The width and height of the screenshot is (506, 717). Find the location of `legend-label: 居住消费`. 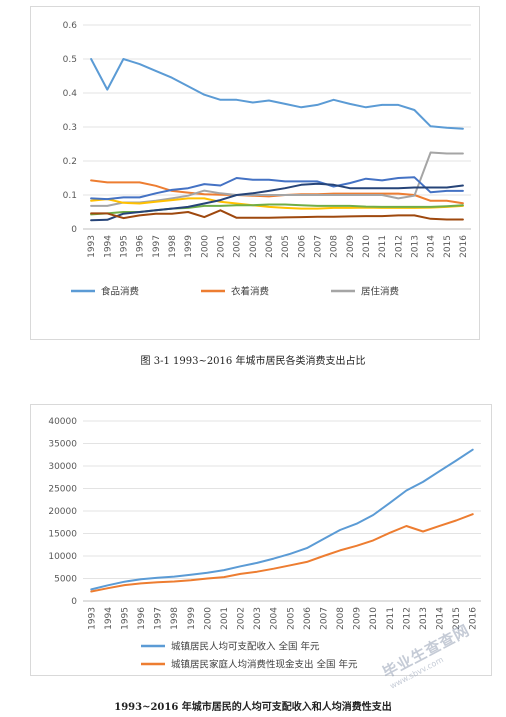

legend-label: 居住消费 is located at coordinates (380, 292).